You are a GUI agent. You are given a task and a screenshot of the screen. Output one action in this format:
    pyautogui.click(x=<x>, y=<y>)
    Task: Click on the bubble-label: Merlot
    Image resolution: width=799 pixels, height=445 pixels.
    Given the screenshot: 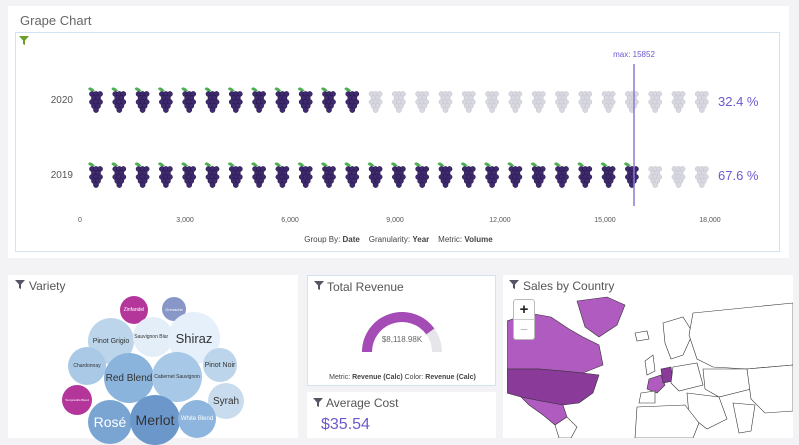 What is the action you would take?
    pyautogui.click(x=155, y=420)
    